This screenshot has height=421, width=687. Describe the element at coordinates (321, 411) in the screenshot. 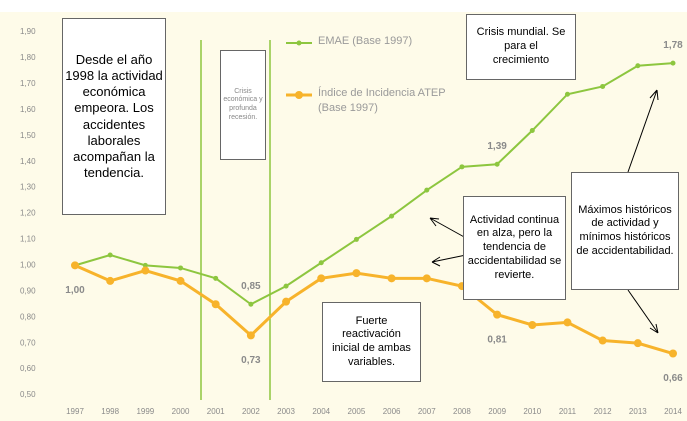

I see `x-tick-label: 2004` at that location.